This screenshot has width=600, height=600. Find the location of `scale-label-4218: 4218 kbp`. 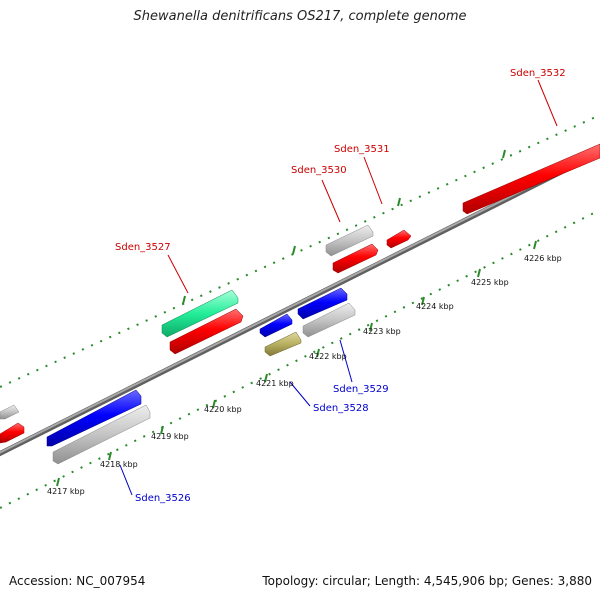

scale-label-4218: 4218 kbp is located at coordinates (119, 464).